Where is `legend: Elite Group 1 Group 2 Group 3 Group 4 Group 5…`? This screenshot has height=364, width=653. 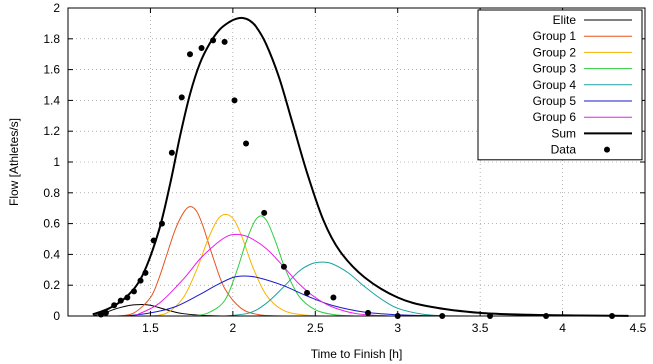 legend: Elite Group 1 Group 2 Group 3 Group 4 Group 5… is located at coordinates (560, 85).